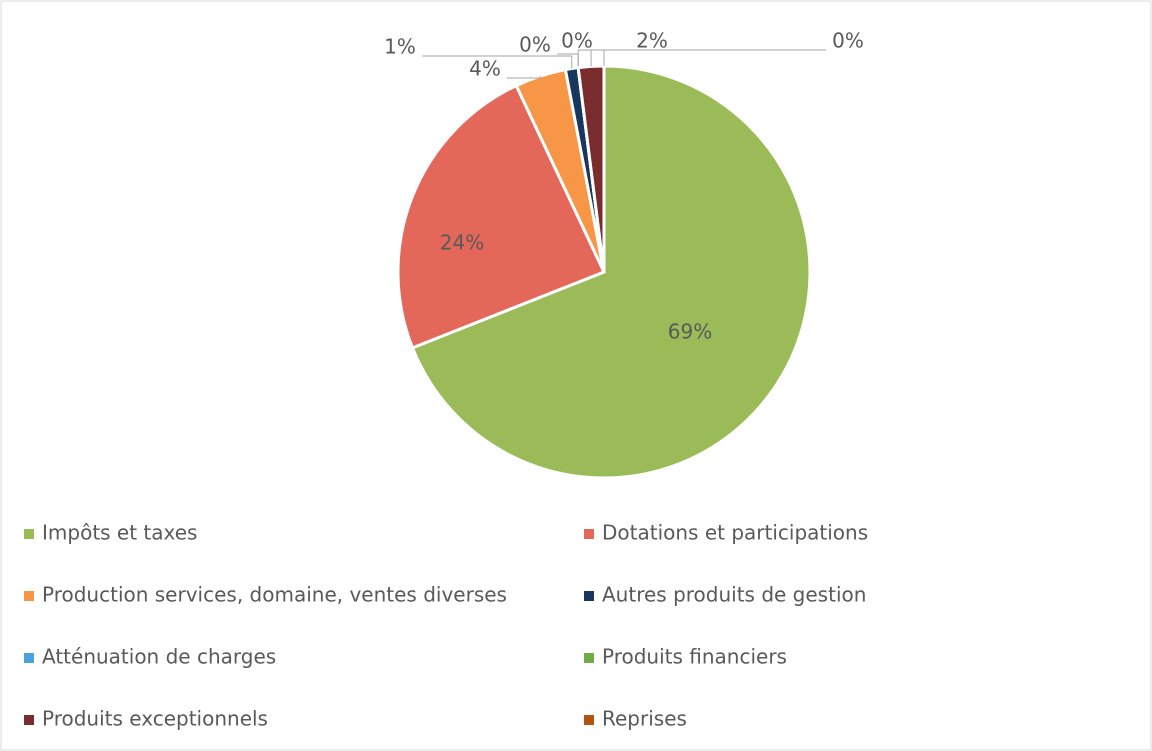 This screenshot has width=1152, height=751. I want to click on data-label: 69%, so click(690, 332).